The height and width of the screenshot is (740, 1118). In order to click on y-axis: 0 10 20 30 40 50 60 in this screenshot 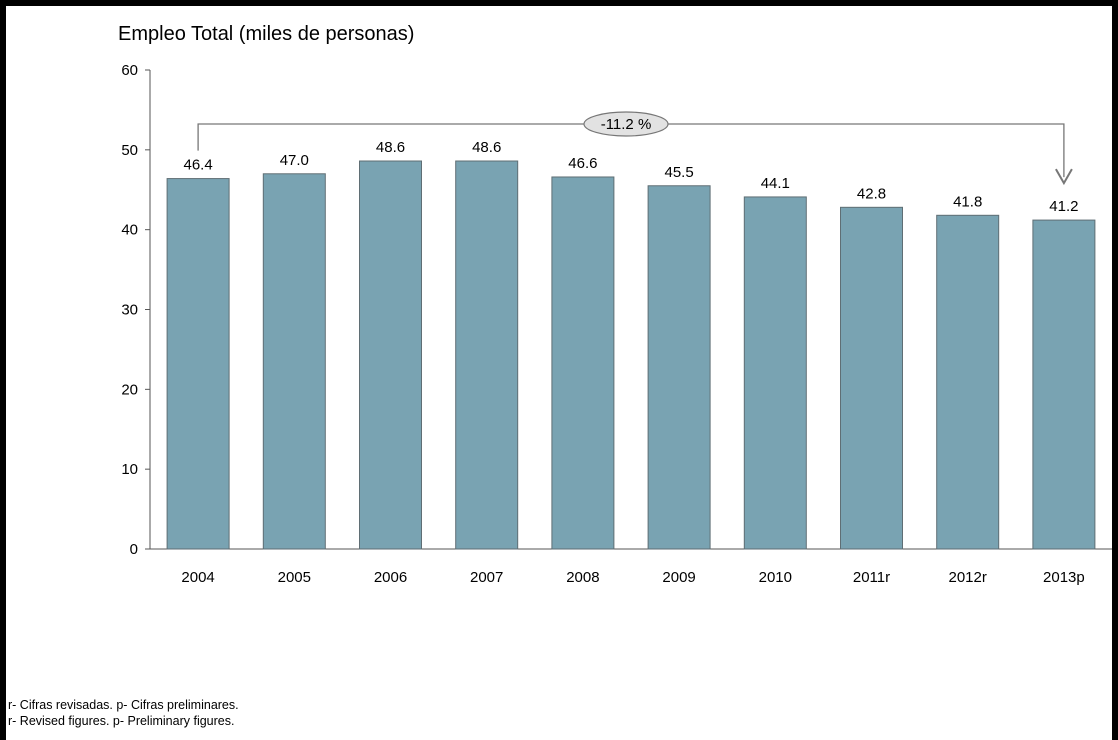, I will do `click(136, 310)`.